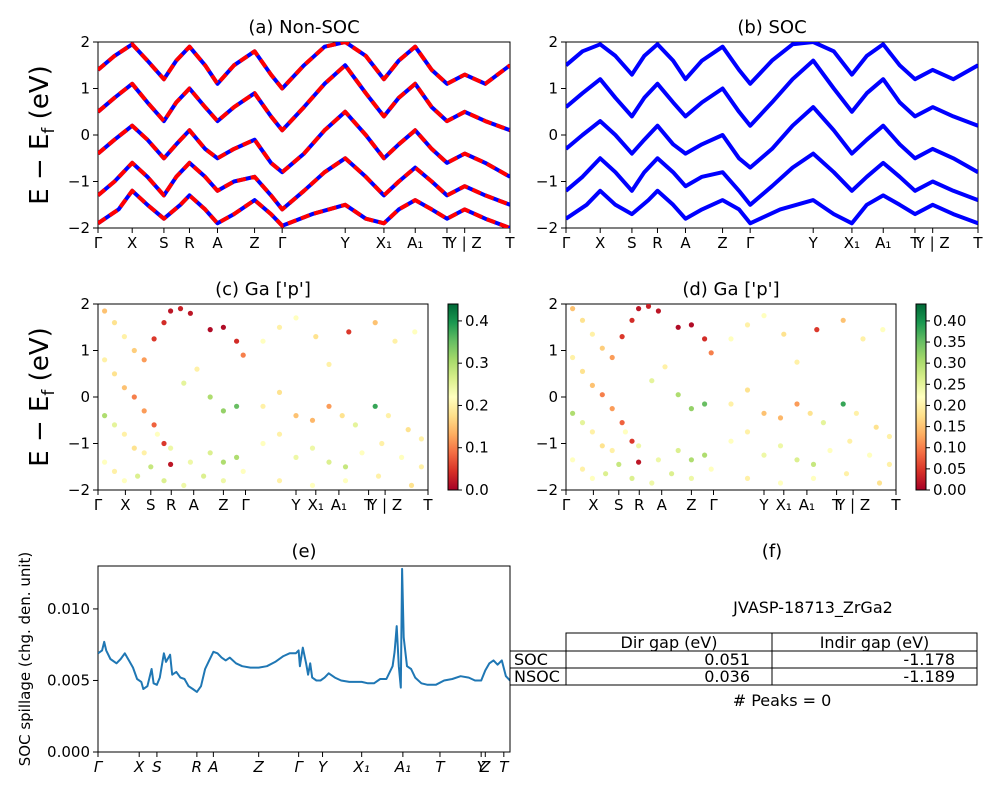 The height and width of the screenshot is (800, 1000). I want to click on colorbar-tick-label: 0.1, so click(477, 448).